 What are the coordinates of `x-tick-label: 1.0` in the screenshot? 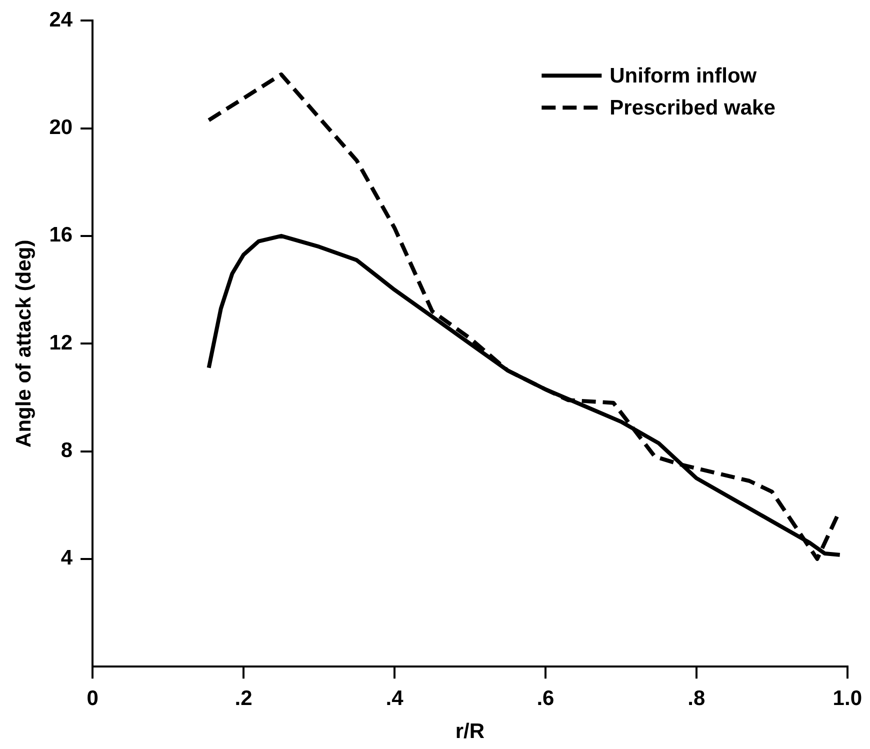 It's located at (847, 698).